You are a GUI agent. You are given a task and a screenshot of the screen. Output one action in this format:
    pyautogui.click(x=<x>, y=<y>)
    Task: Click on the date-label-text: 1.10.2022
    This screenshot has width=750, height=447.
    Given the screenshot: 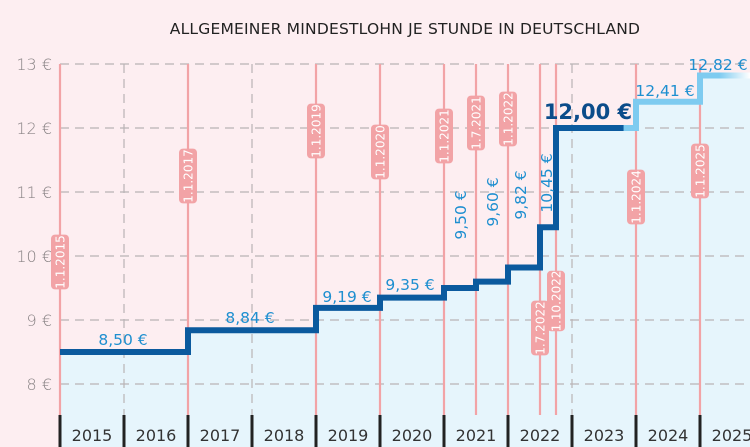 What is the action you would take?
    pyautogui.click(x=557, y=300)
    